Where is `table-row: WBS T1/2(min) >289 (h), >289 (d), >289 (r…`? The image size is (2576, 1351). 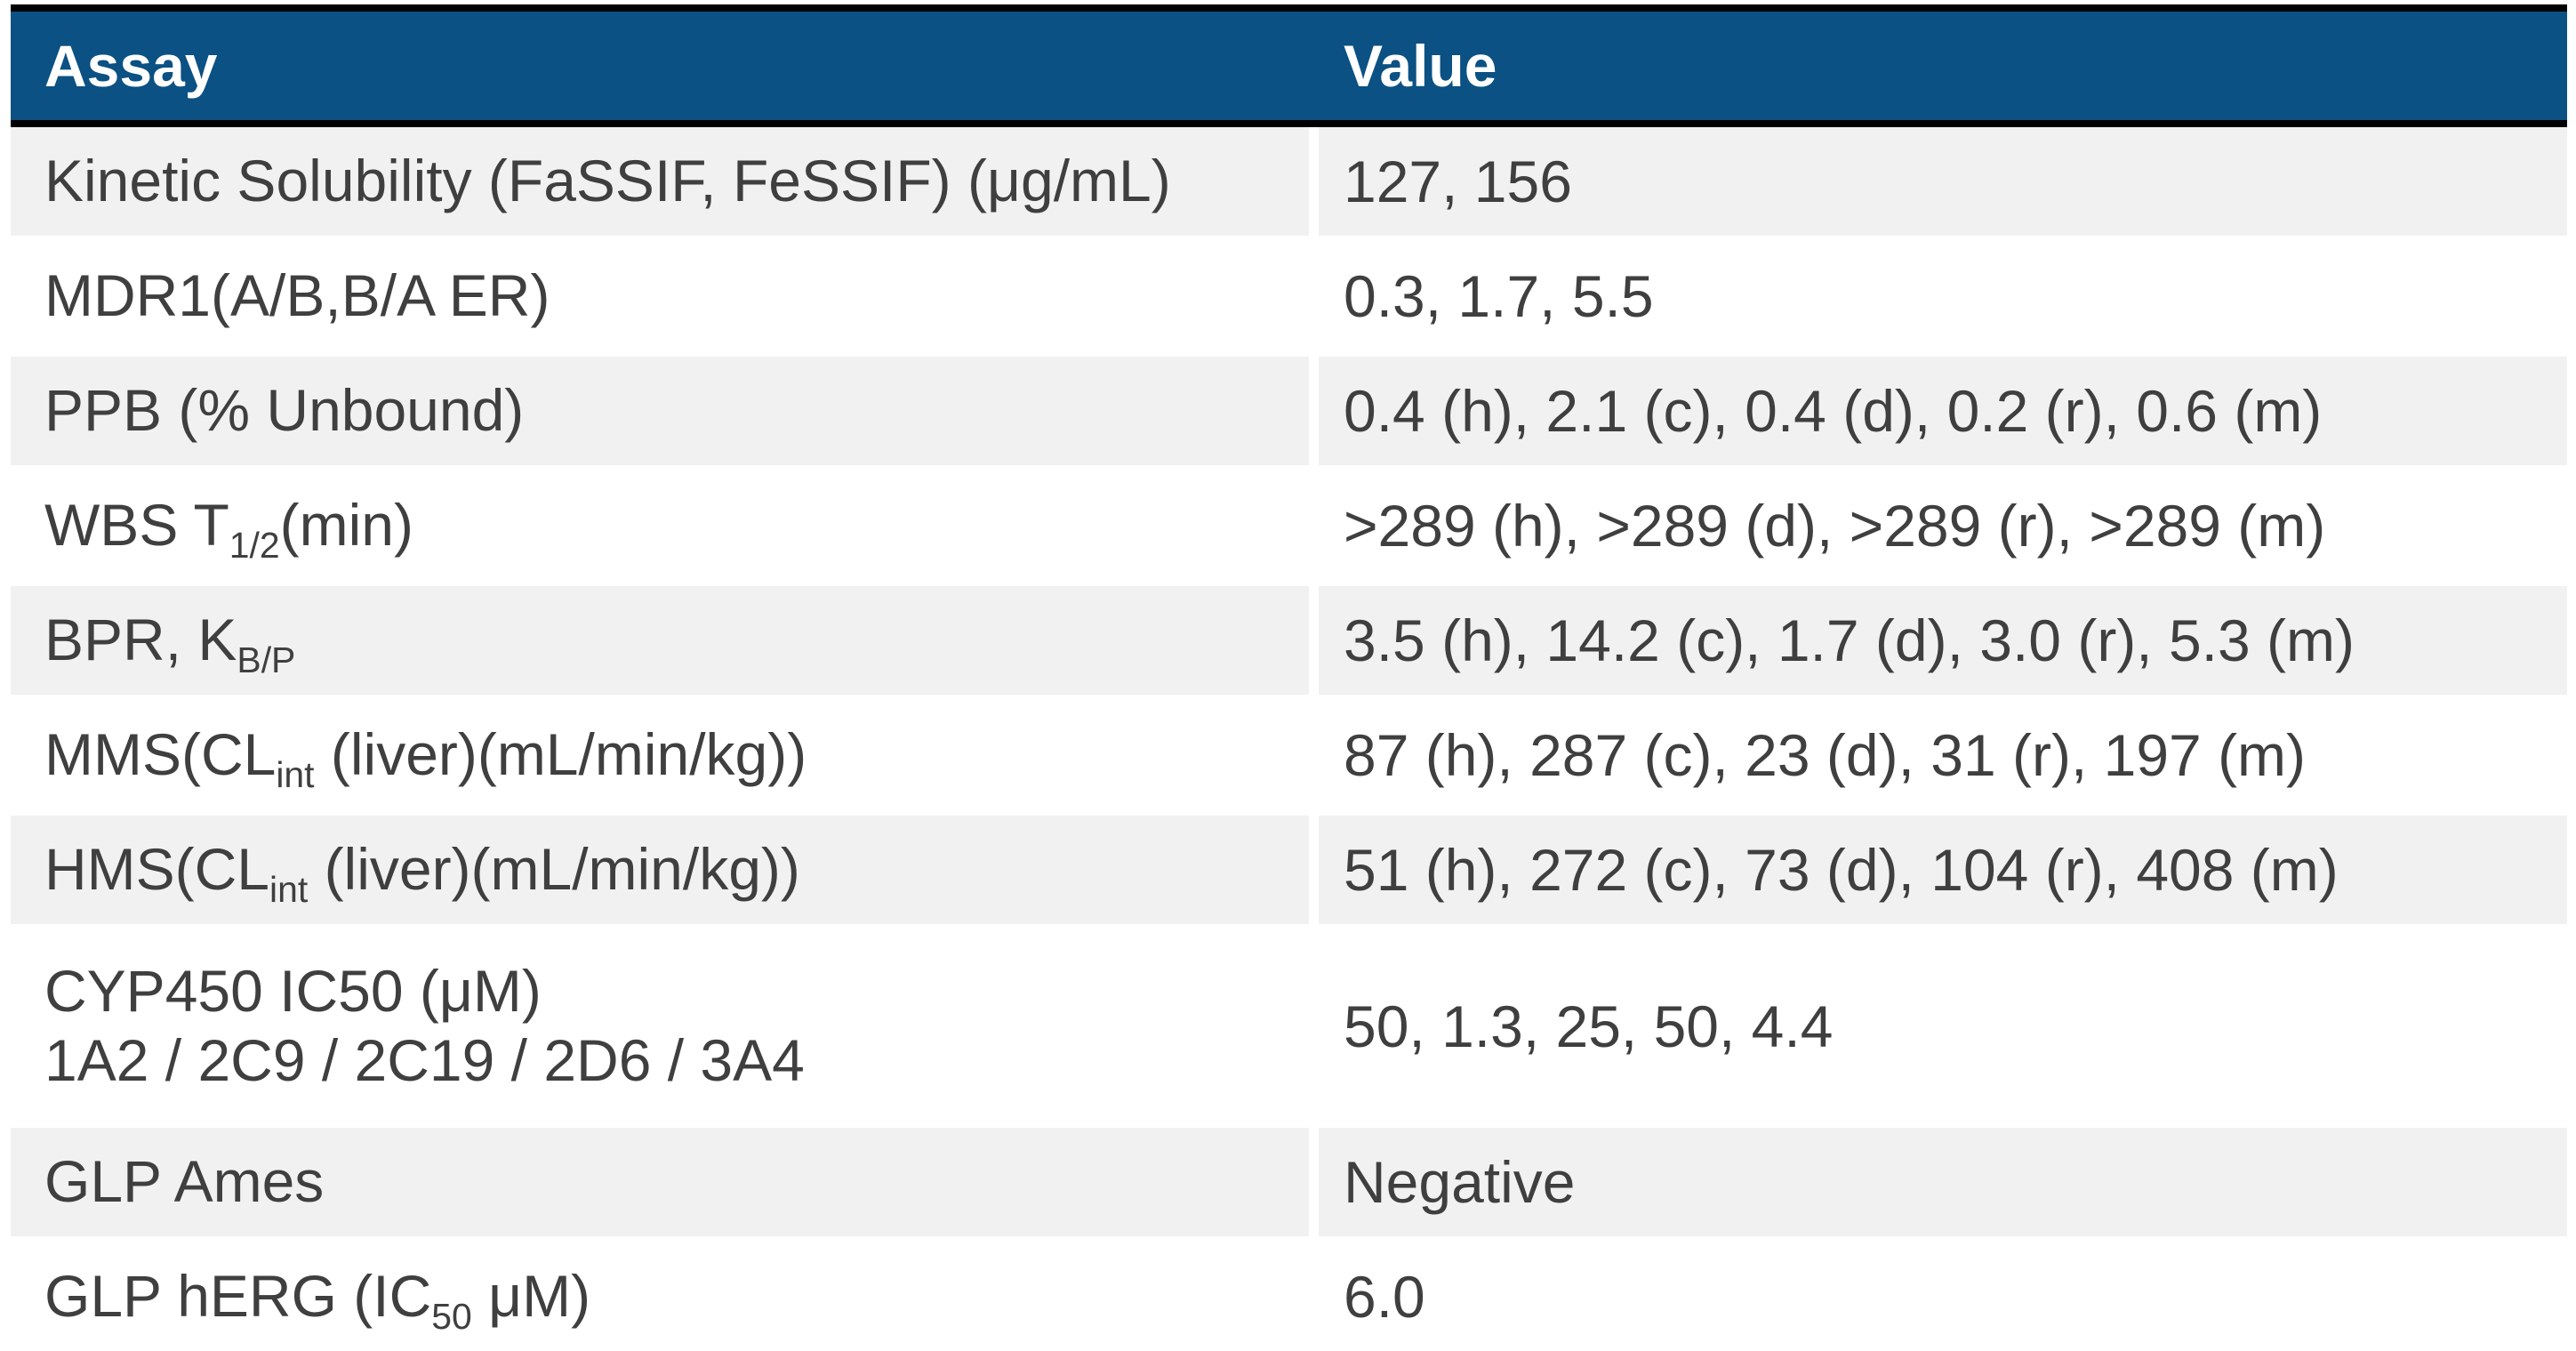
table-row: WBS T1/2(min) >289 (h), >289 (d), >289 (r… is located at coordinates (1289, 525).